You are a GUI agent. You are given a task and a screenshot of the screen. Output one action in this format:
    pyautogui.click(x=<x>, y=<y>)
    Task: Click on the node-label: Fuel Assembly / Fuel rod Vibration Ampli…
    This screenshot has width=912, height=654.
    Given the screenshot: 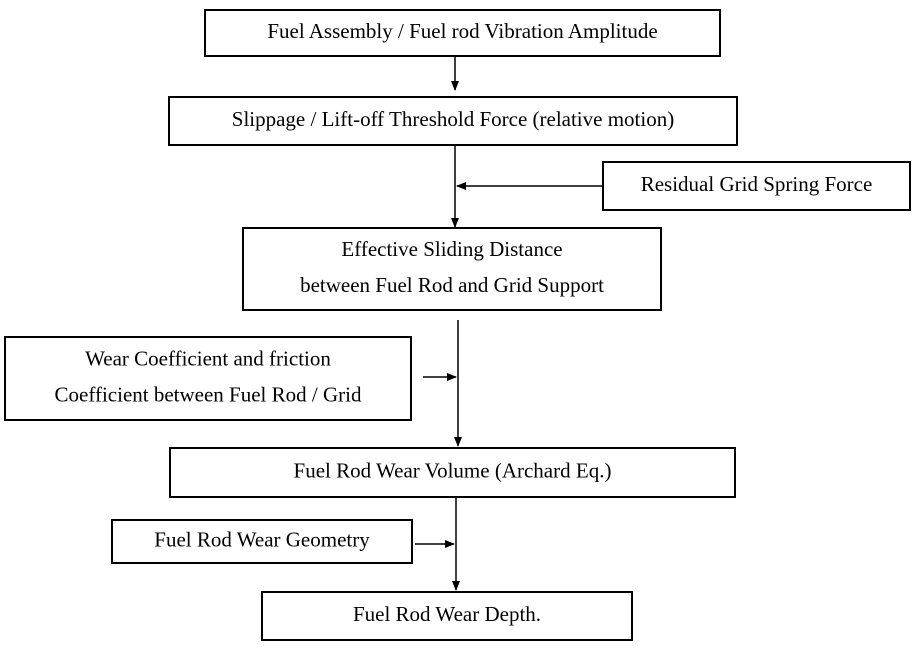 What is the action you would take?
    pyautogui.click(x=462, y=31)
    